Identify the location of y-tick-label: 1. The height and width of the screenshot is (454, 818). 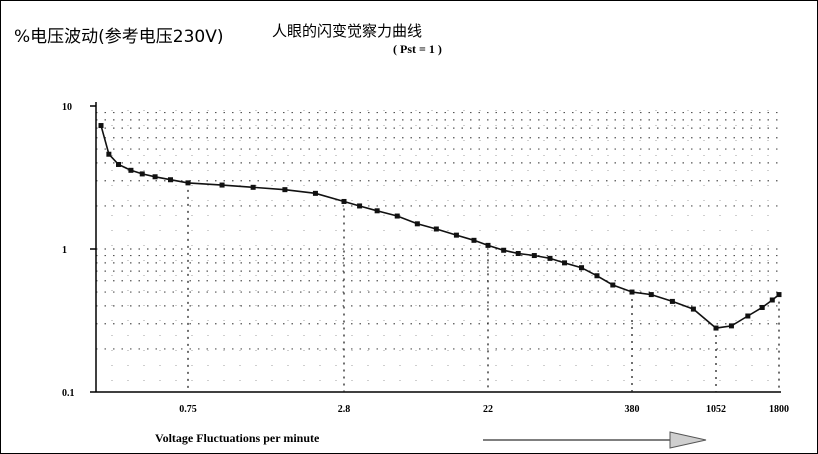
(64, 250).